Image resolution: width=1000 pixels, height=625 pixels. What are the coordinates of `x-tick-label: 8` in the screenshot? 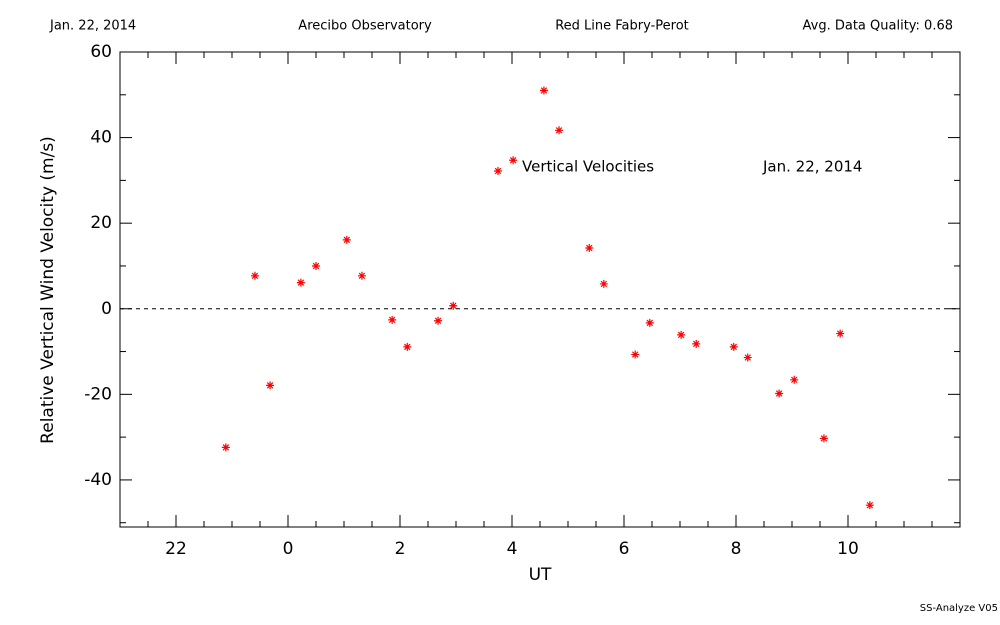 It's located at (736, 549).